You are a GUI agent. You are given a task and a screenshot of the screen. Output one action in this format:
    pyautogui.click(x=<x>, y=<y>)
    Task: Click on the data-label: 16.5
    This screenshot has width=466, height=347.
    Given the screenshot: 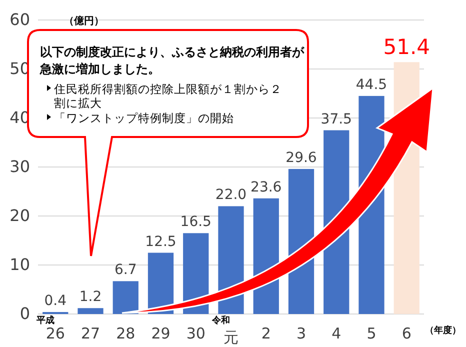 What is the action you would take?
    pyautogui.click(x=196, y=222)
    